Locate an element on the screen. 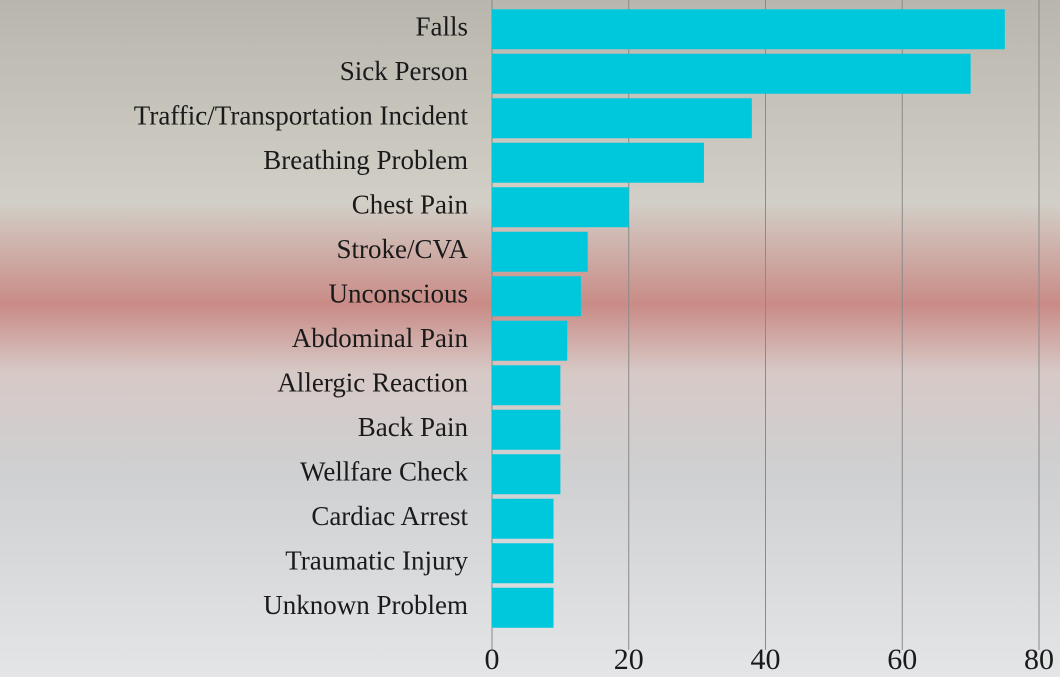 The width and height of the screenshot is (1060, 677). y-tick-label: Unknown Problem is located at coordinates (365, 605).